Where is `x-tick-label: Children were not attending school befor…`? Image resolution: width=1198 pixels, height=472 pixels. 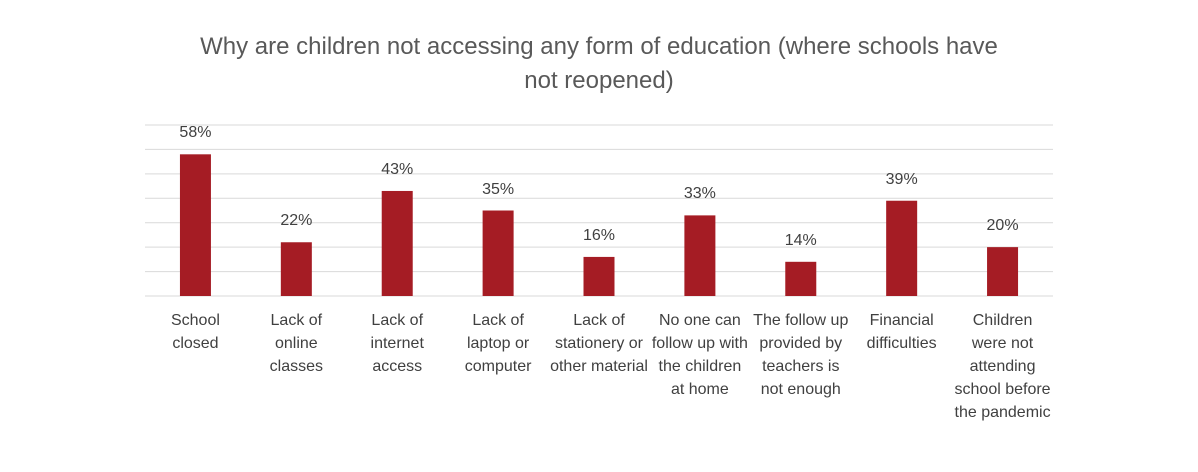 x-tick-label: Children were not attending school befor… is located at coordinates (1002, 366).